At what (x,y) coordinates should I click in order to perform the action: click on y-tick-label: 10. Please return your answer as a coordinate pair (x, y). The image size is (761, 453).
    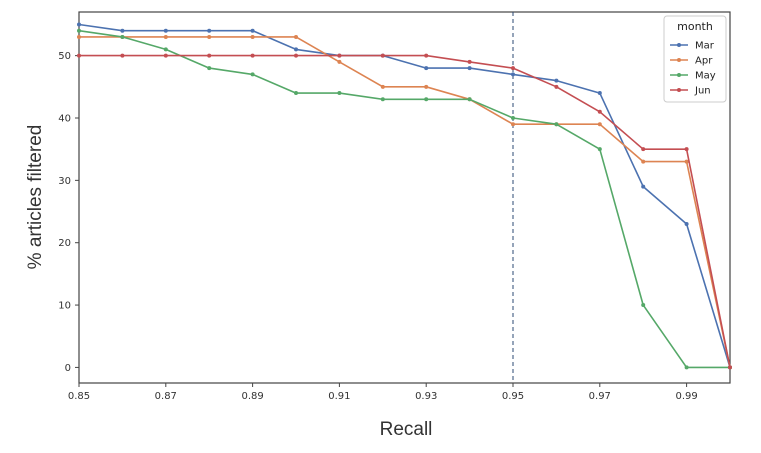
    Looking at the image, I should click on (64, 306).